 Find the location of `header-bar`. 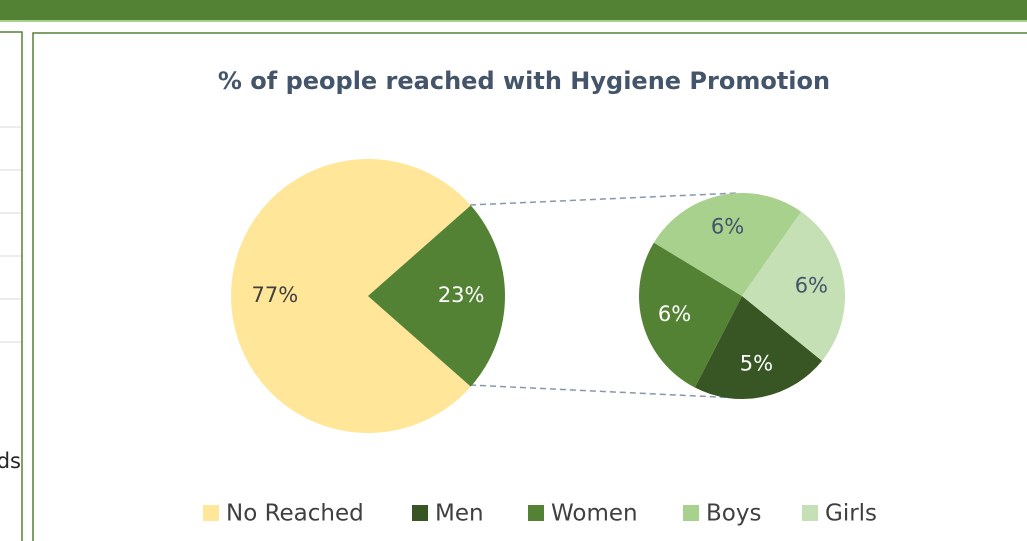

header-bar is located at coordinates (513, 10).